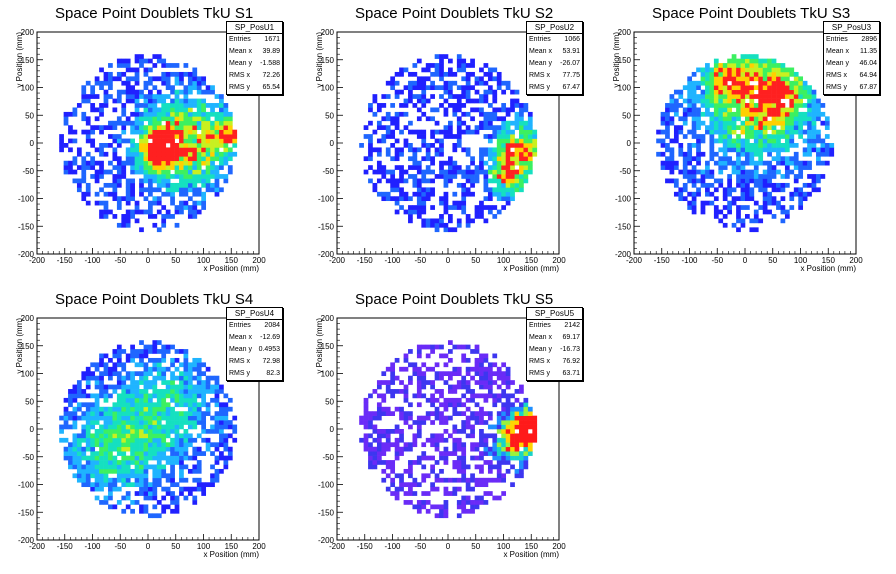 Image resolution: width=896 pixels, height=574 pixels. What do you see at coordinates (26, 540) in the screenshot?
I see `y-tick-label: -200` at bounding box center [26, 540].